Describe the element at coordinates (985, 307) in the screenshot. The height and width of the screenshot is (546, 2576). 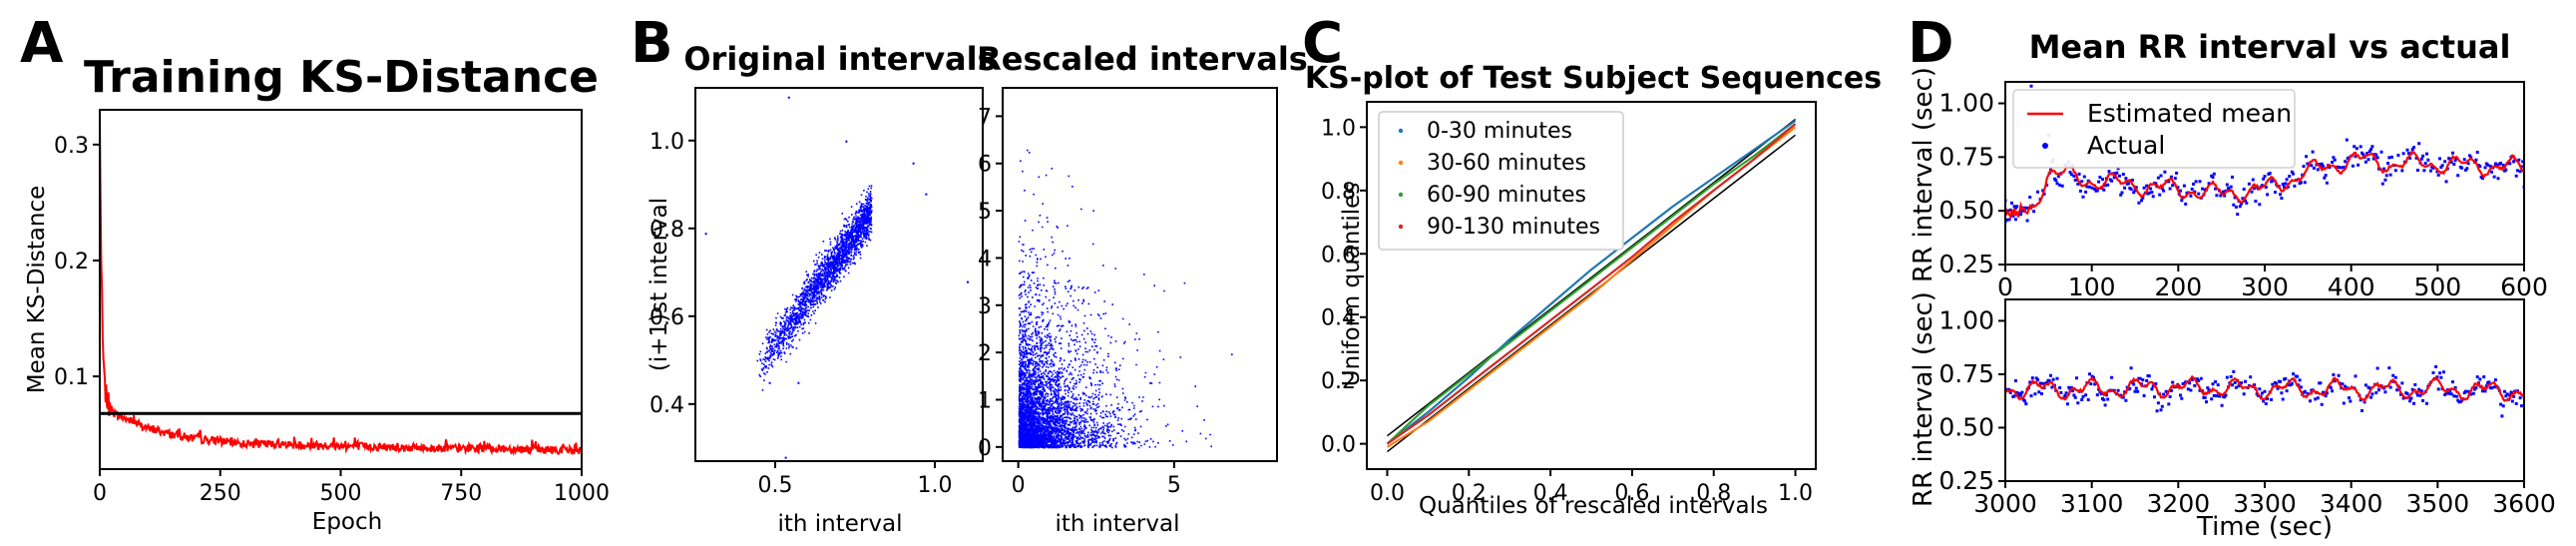
I see `panel-b-rescaled-ytick-label: 3` at that location.